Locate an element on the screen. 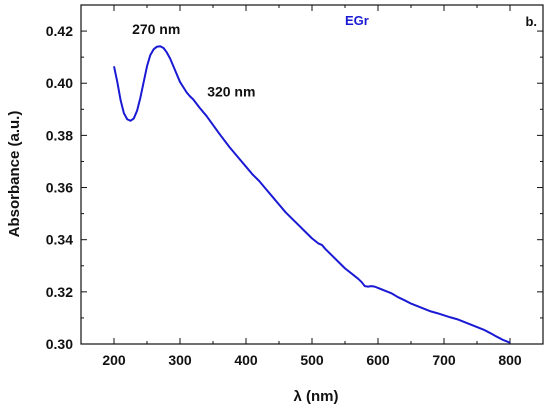 This screenshot has height=409, width=550. x-tick-label: 800 is located at coordinates (510, 360).